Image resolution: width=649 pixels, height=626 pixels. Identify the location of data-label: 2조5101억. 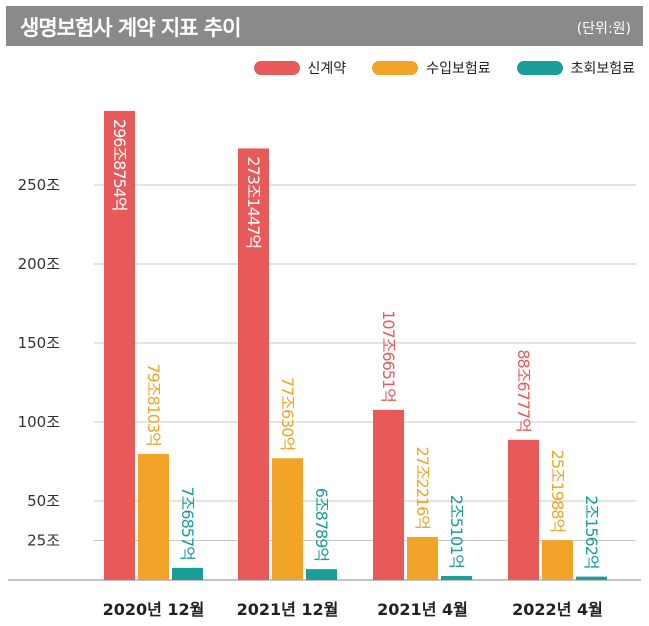
(456, 531).